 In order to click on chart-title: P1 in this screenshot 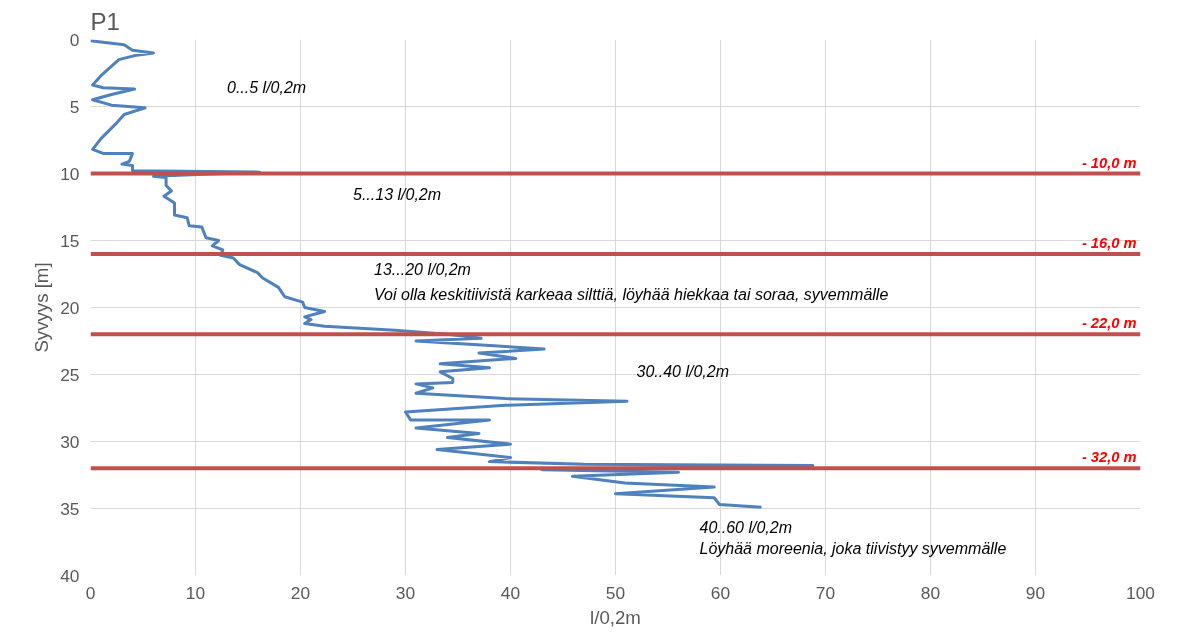, I will do `click(105, 21)`.